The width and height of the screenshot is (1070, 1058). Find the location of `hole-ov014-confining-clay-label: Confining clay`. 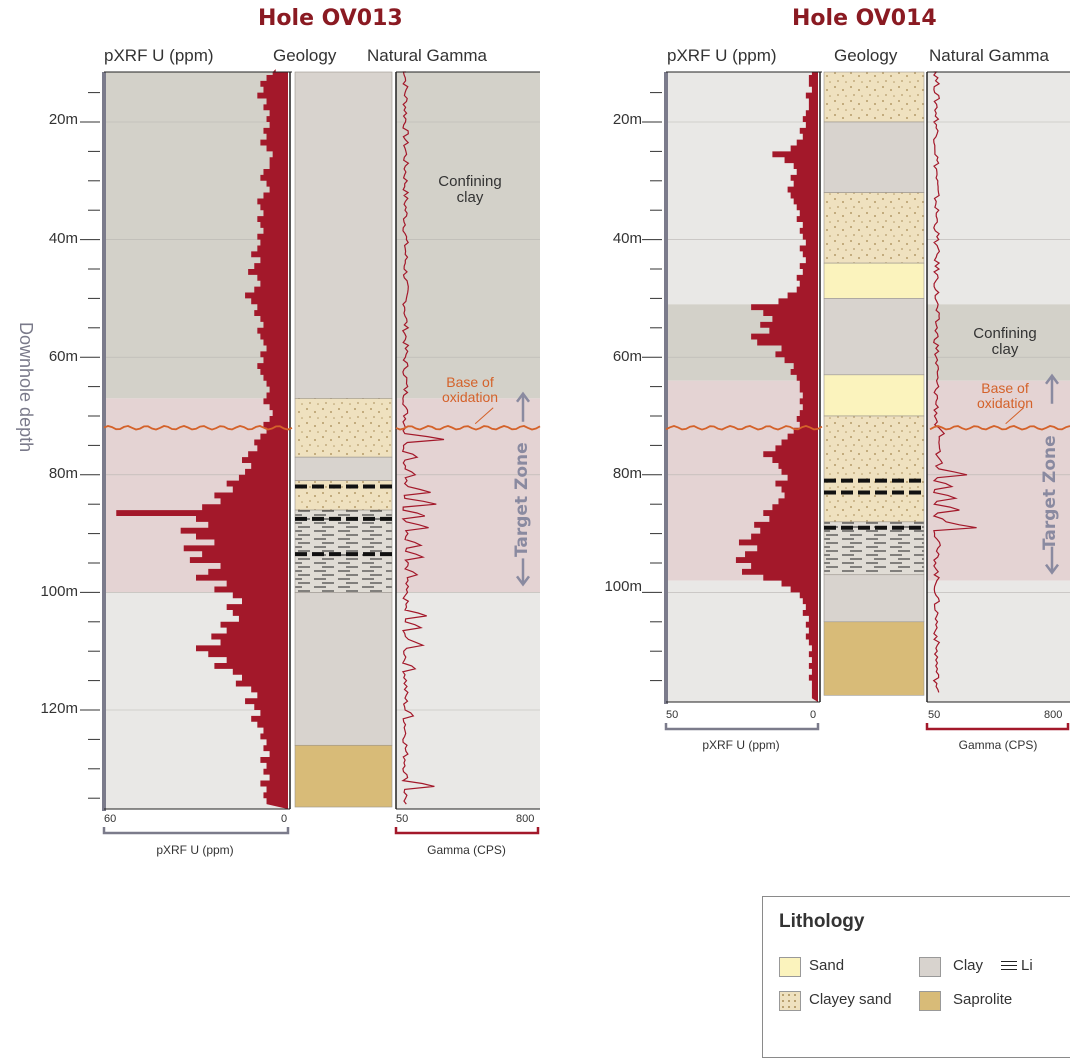

hole-ov014-confining-clay-label: Confining clay is located at coordinates (1005, 341).